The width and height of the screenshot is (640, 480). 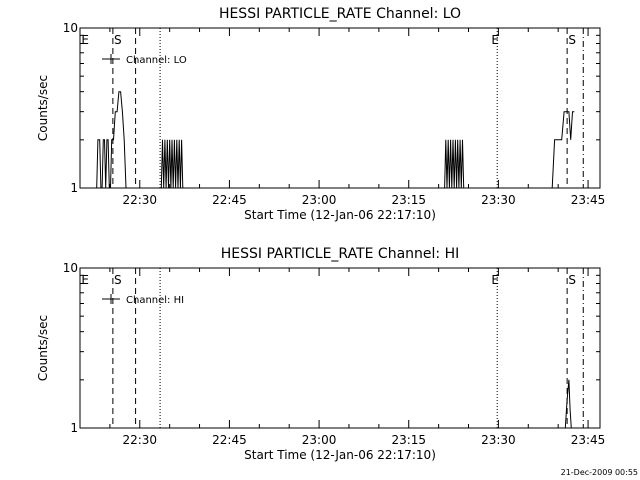 What do you see at coordinates (340, 14) in the screenshot?
I see `chart-title: HESSI PARTICLE_RATE Channel: LO` at bounding box center [340, 14].